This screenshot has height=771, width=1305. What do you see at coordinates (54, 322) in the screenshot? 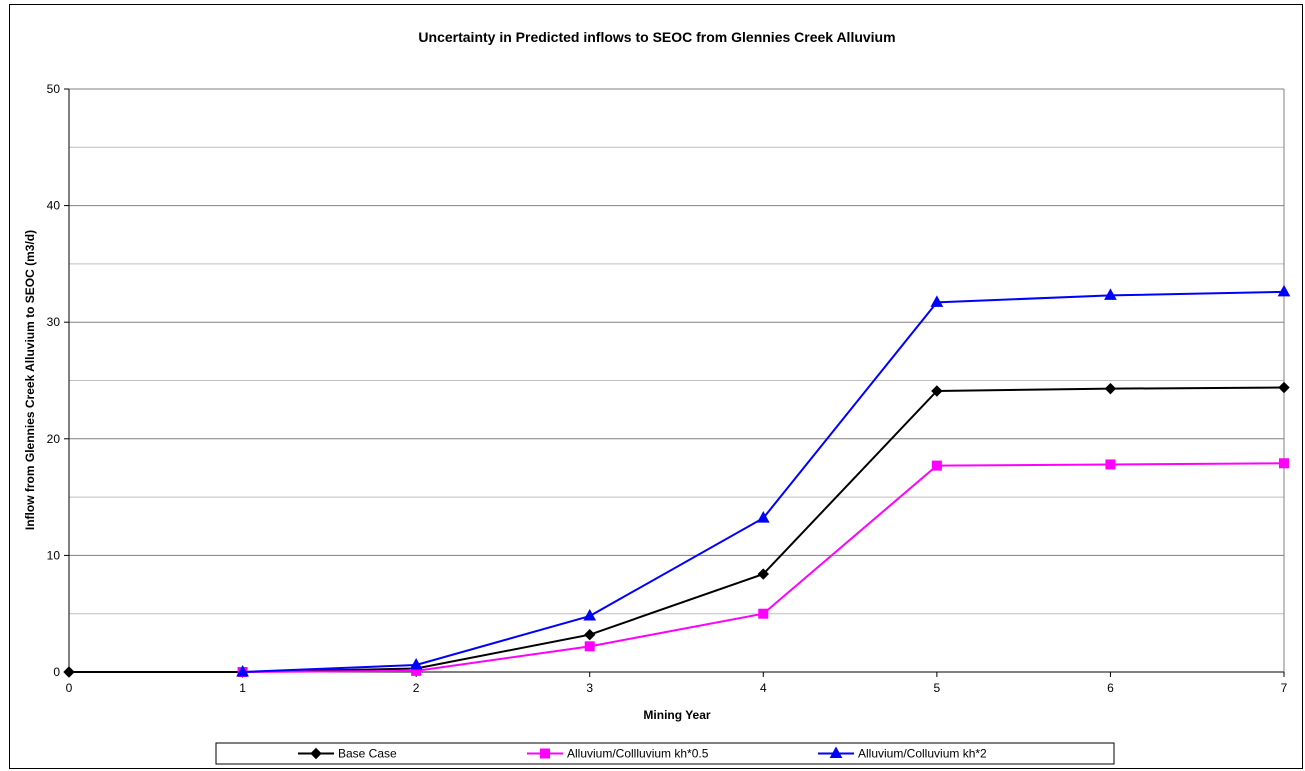
I see `y-tick-label: 30` at bounding box center [54, 322].